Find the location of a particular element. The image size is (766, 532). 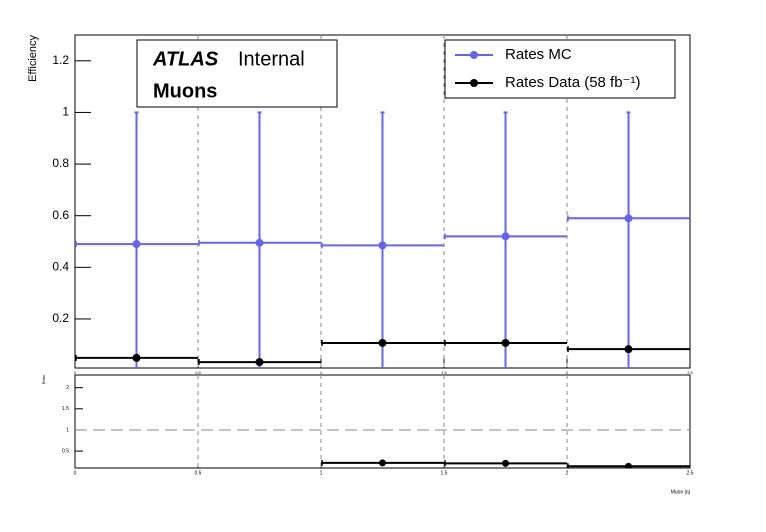

y-tick-label: 1.5 is located at coordinates (65, 409).